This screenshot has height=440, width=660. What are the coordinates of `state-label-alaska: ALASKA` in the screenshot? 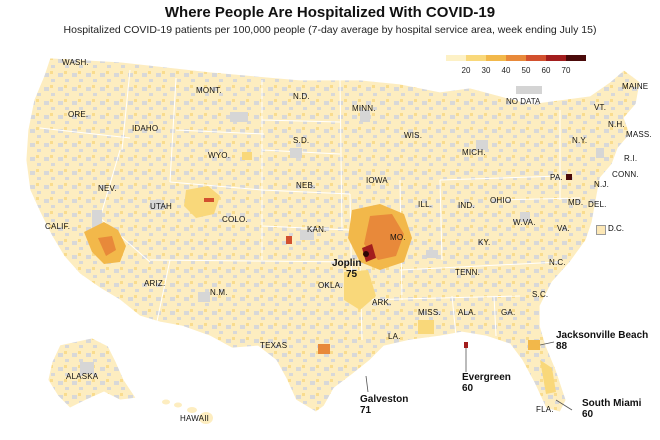 It's located at (82, 376).